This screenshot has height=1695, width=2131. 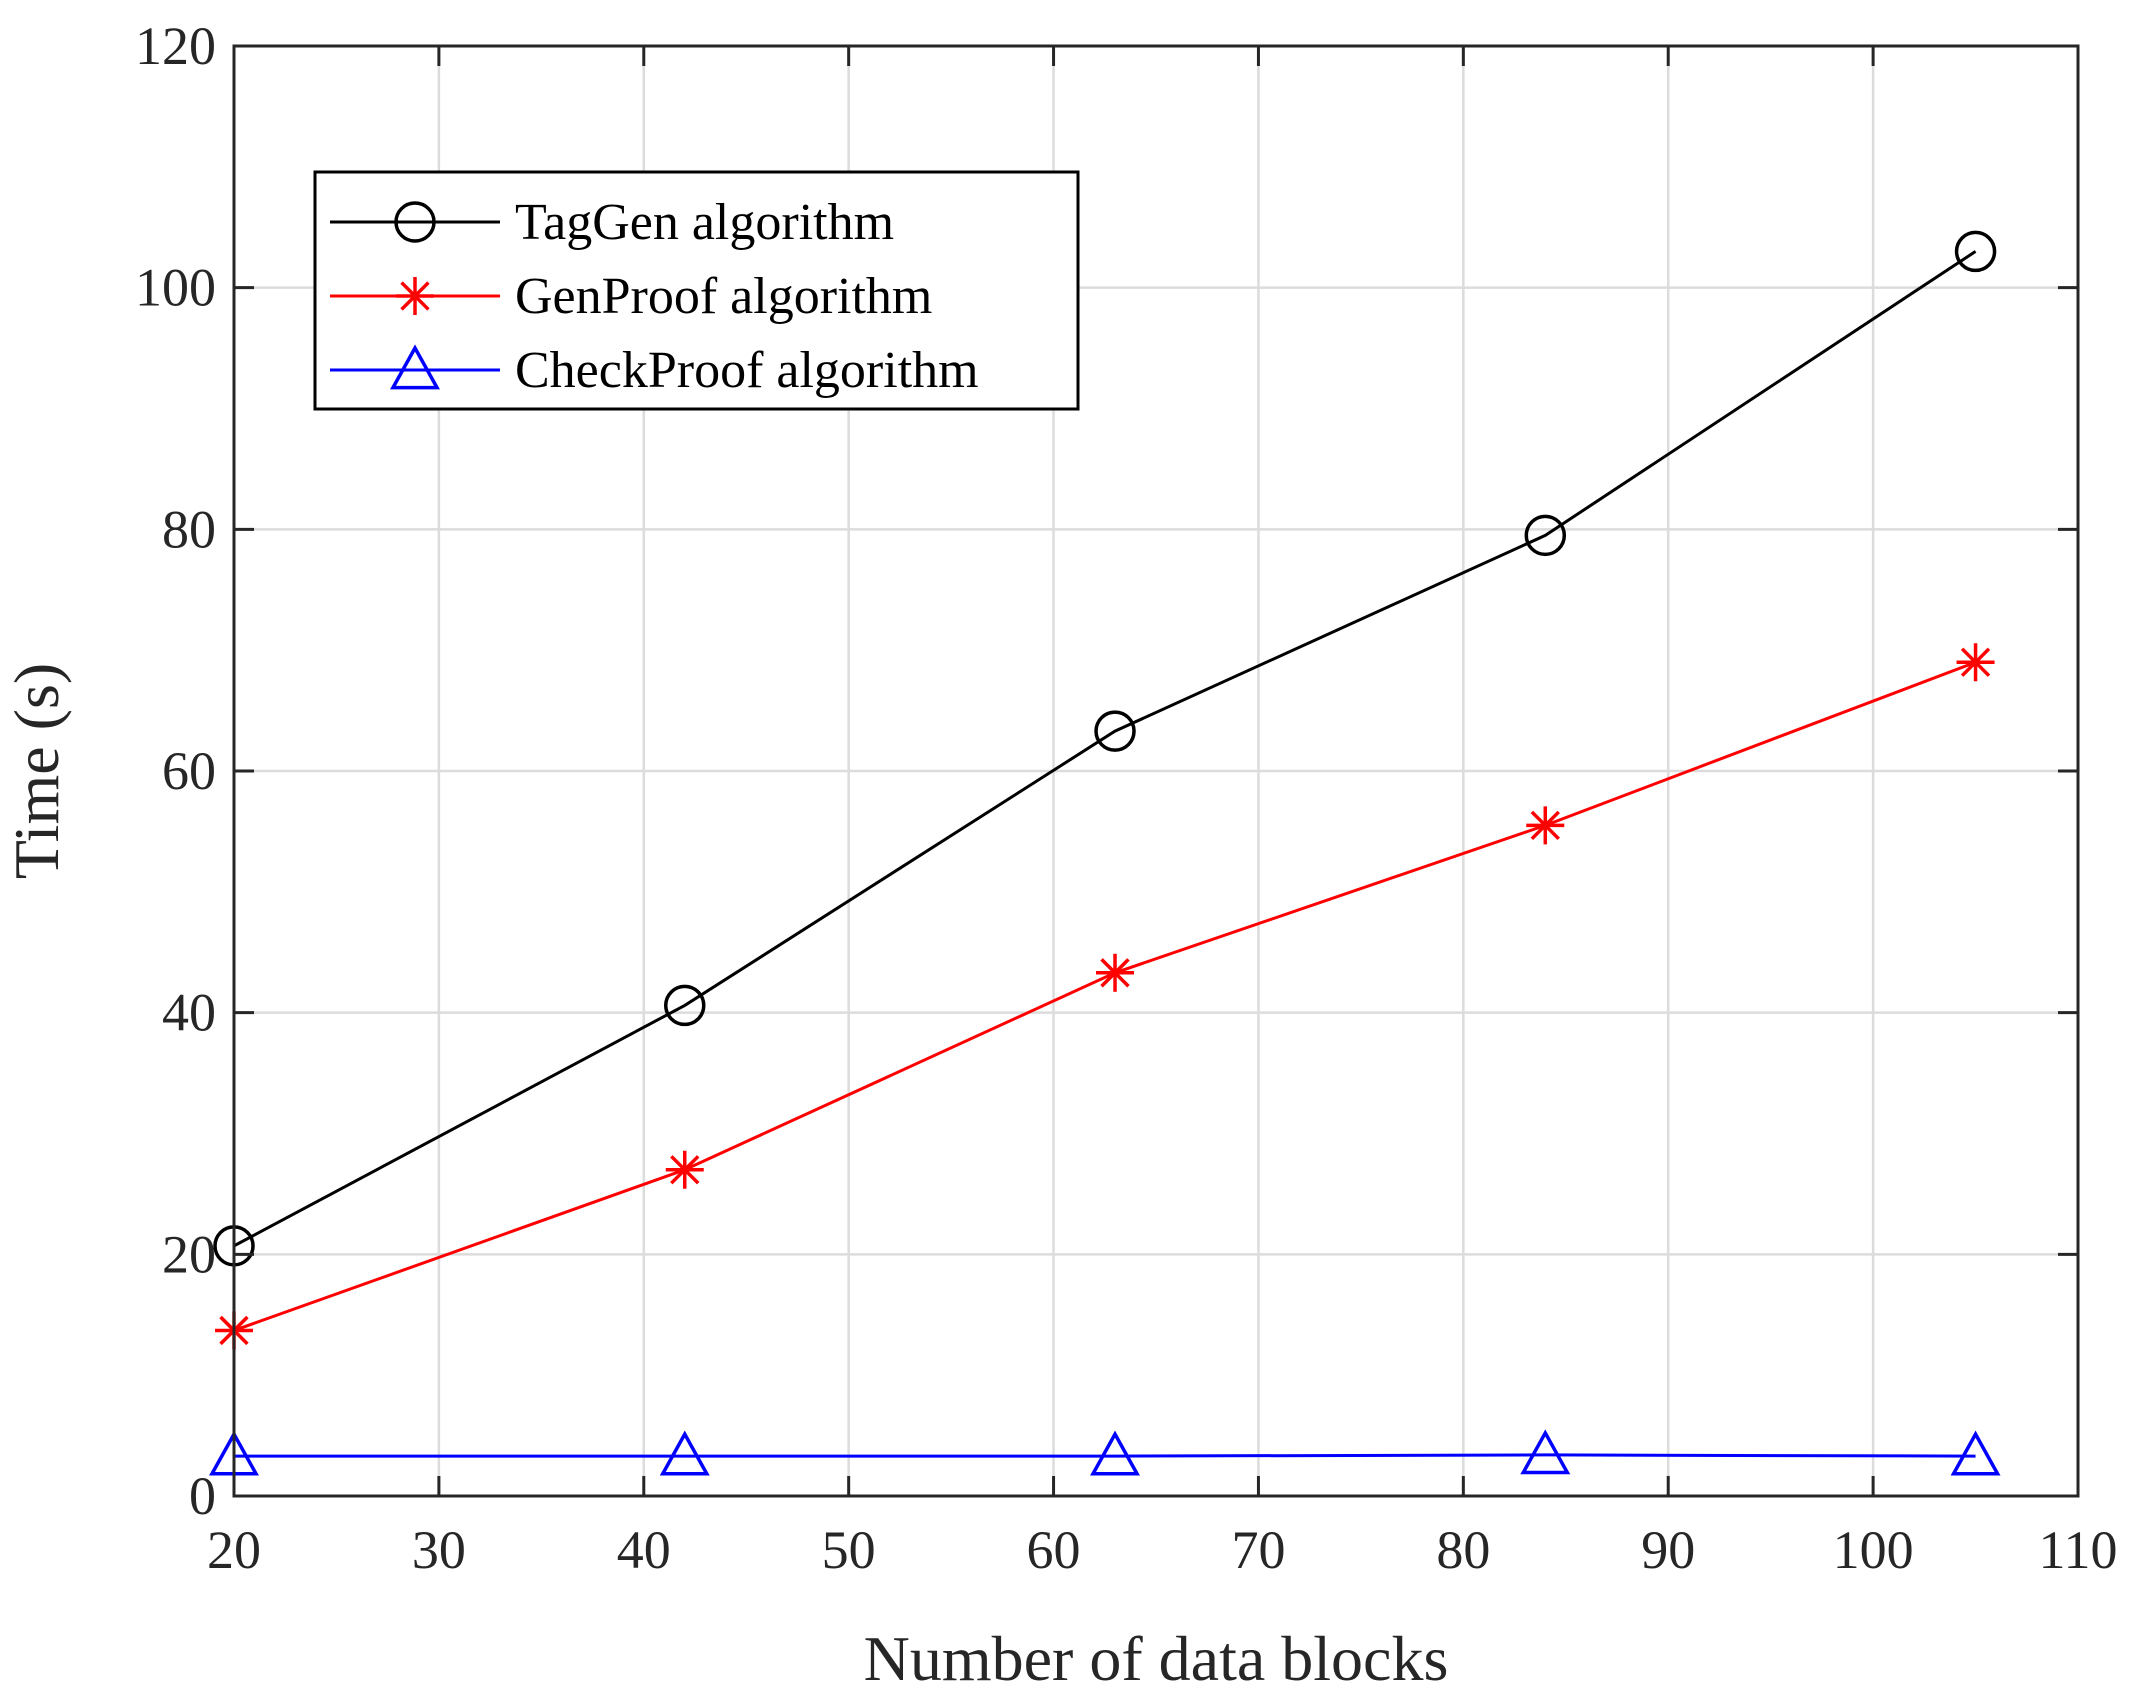 I want to click on x-axis-title: Number of data blocks, so click(x=1156, y=1658).